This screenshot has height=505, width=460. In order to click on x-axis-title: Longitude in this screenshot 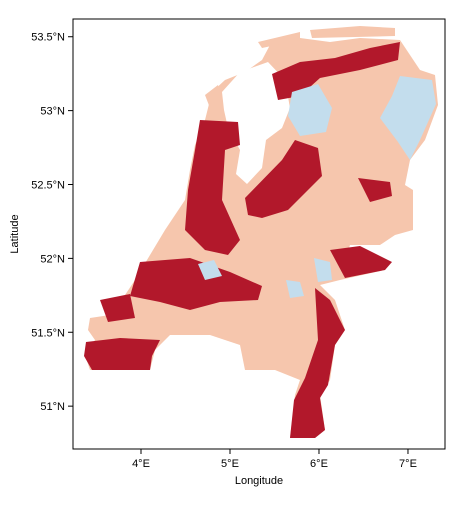, I will do `click(259, 481)`.